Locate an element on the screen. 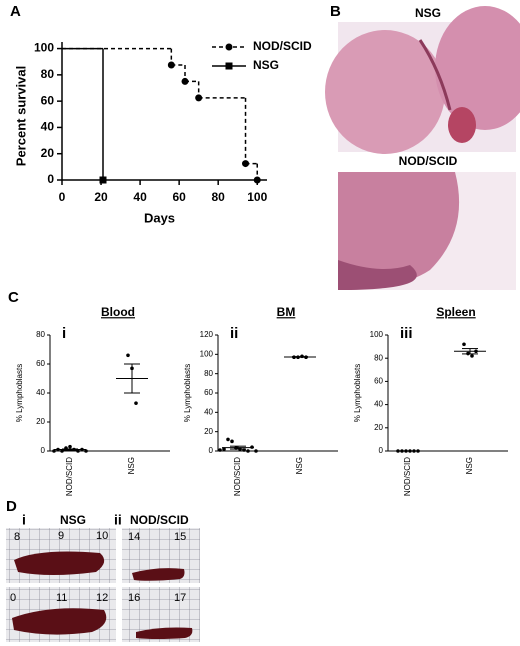  numeral: ii is located at coordinates (118, 520).